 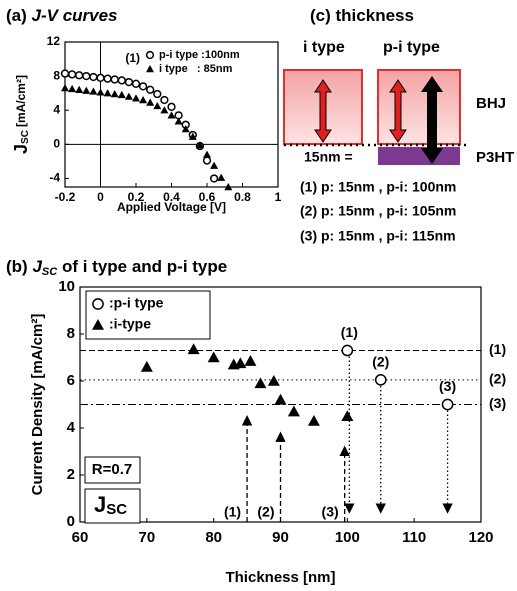 What do you see at coordinates (207, 197) in the screenshot?
I see `x-tick-label: 0.6` at bounding box center [207, 197].